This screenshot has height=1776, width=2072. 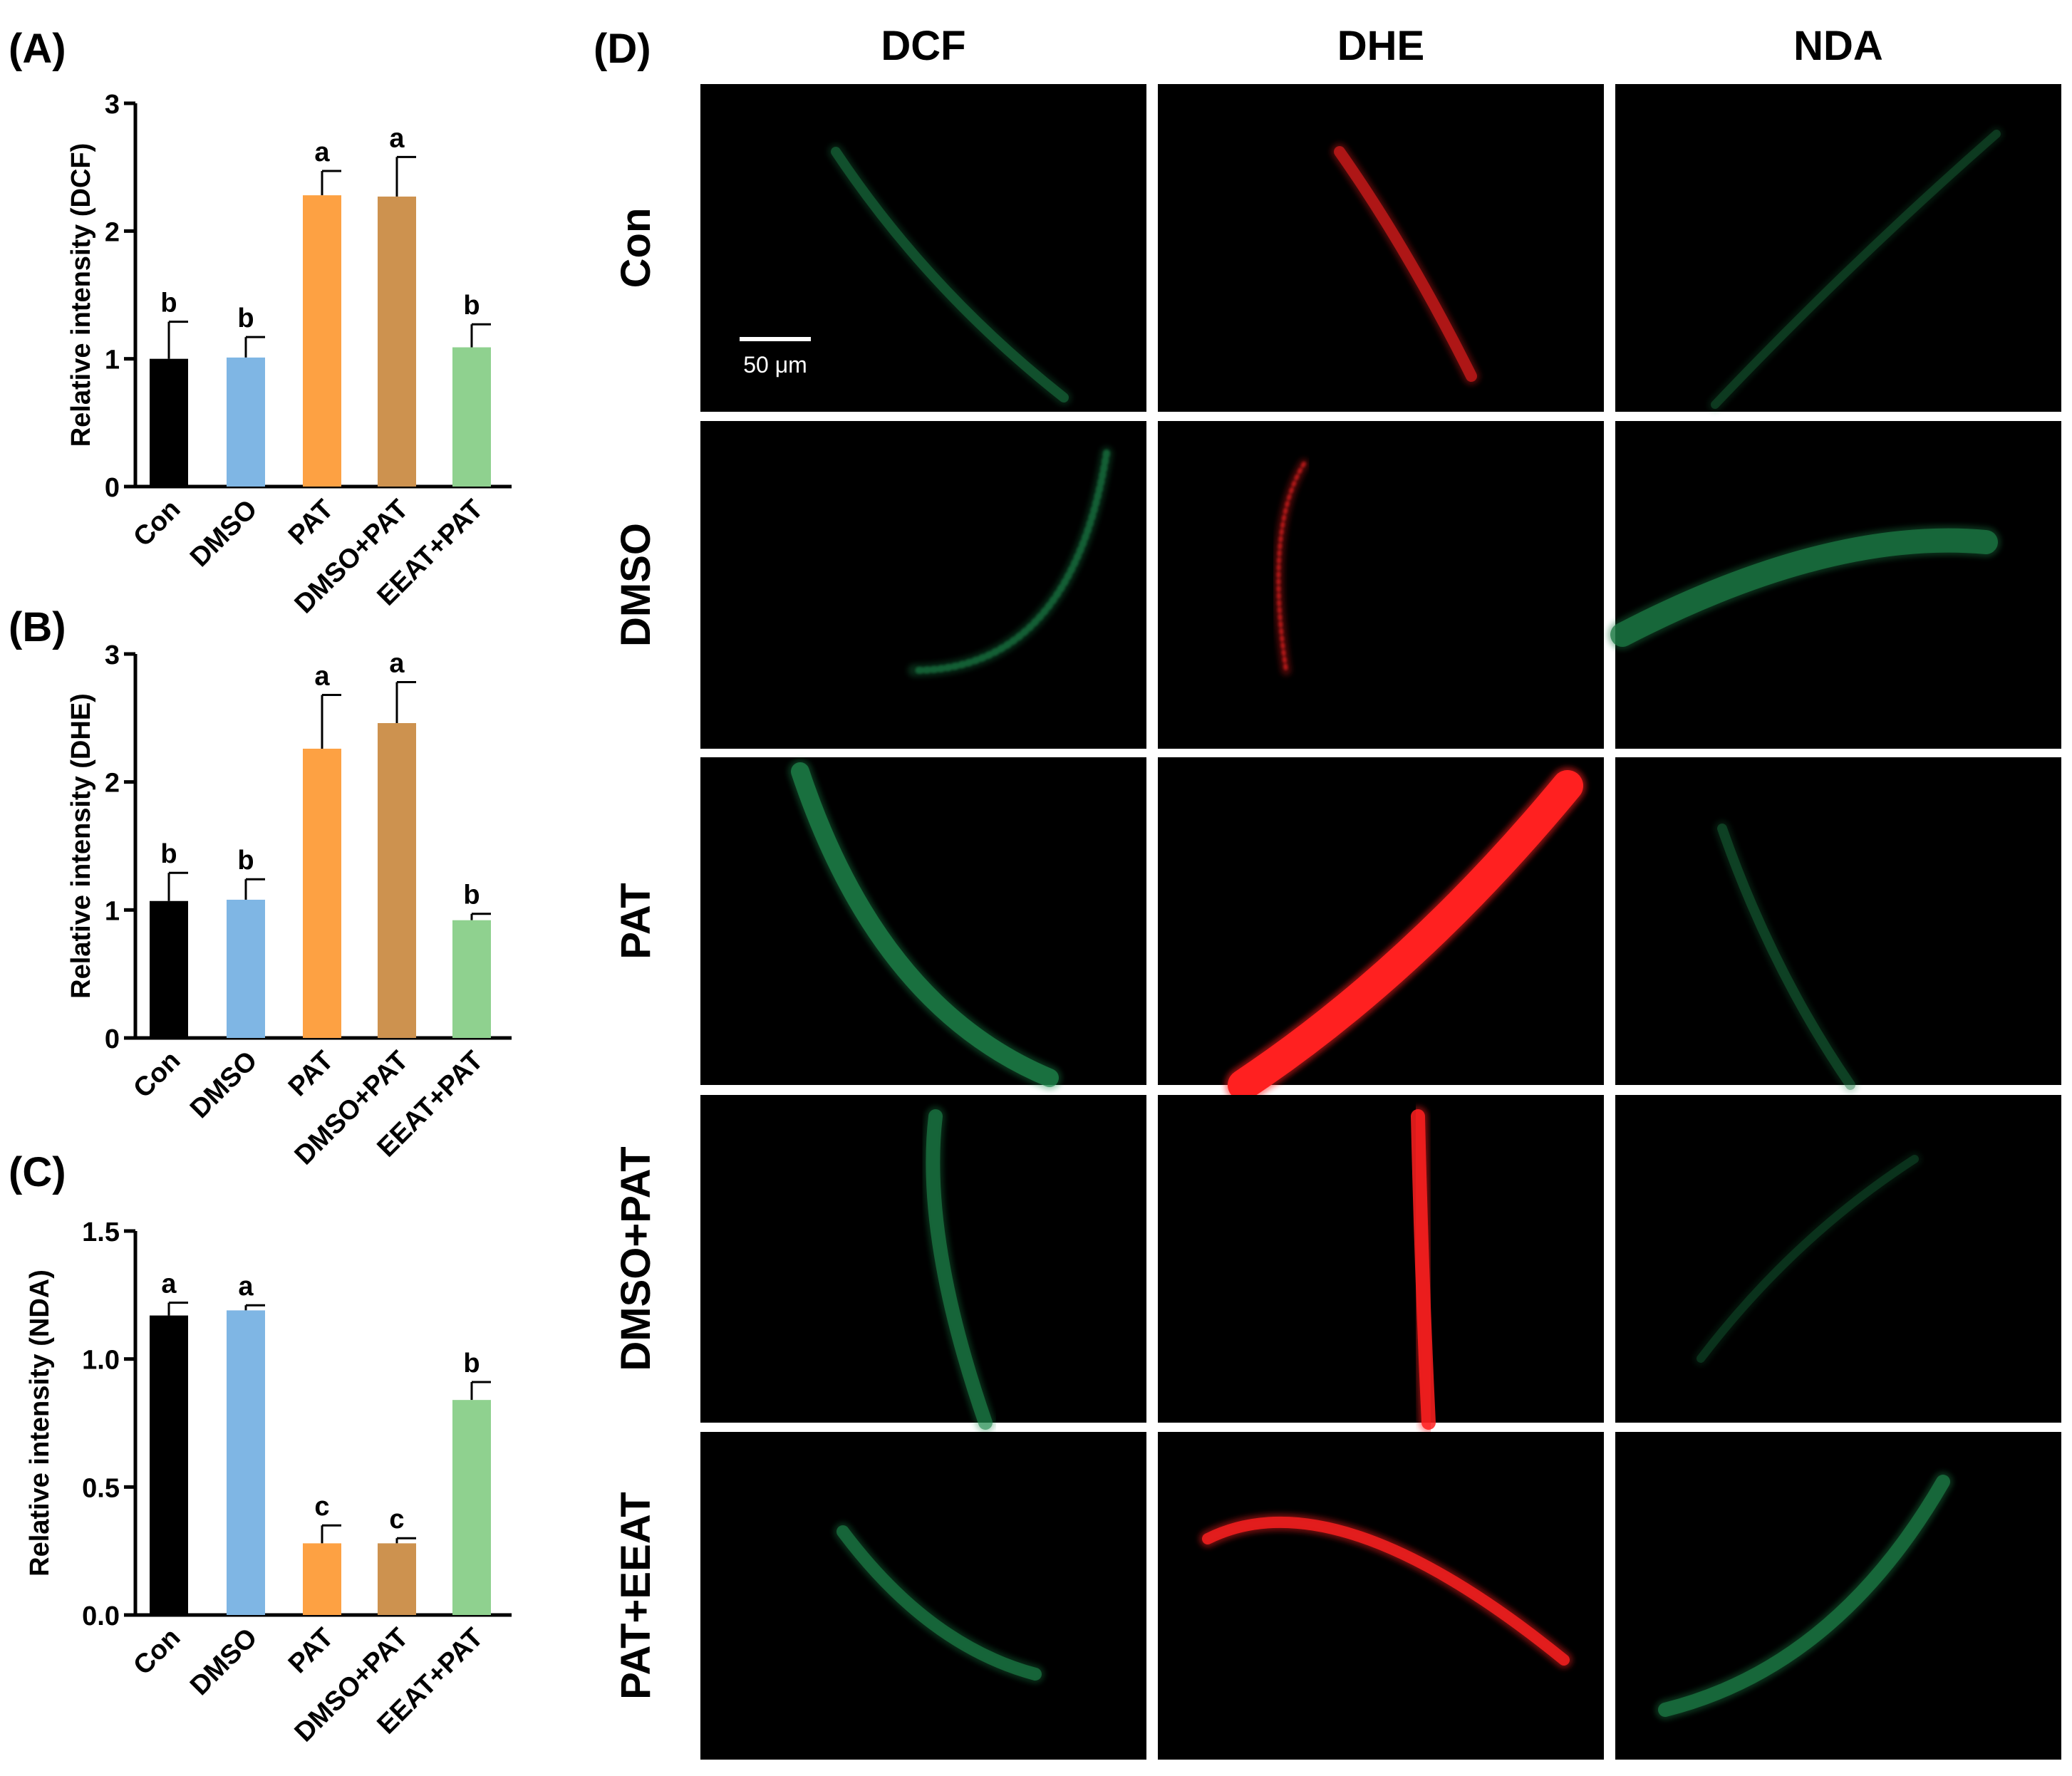 I want to click on micrograph-pat-eeat-dcf, so click(x=923, y=1596).